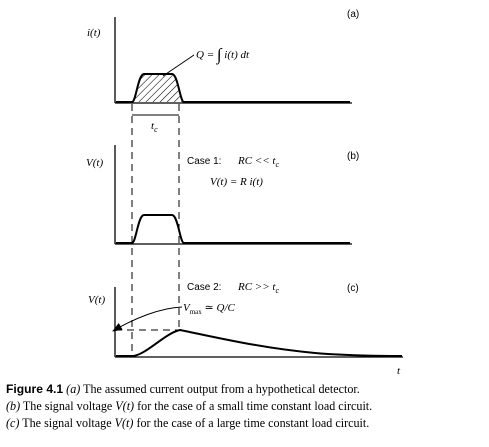 This screenshot has width=489, height=447. I want to click on case-1-condition: RC << tc, so click(258, 162).